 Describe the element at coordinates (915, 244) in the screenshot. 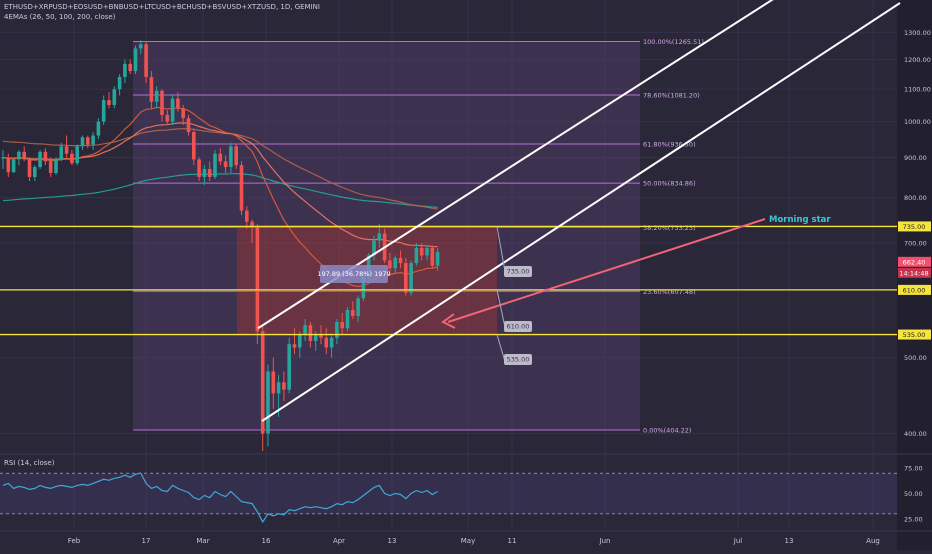

I see `price-tick-label: 700.00` at that location.